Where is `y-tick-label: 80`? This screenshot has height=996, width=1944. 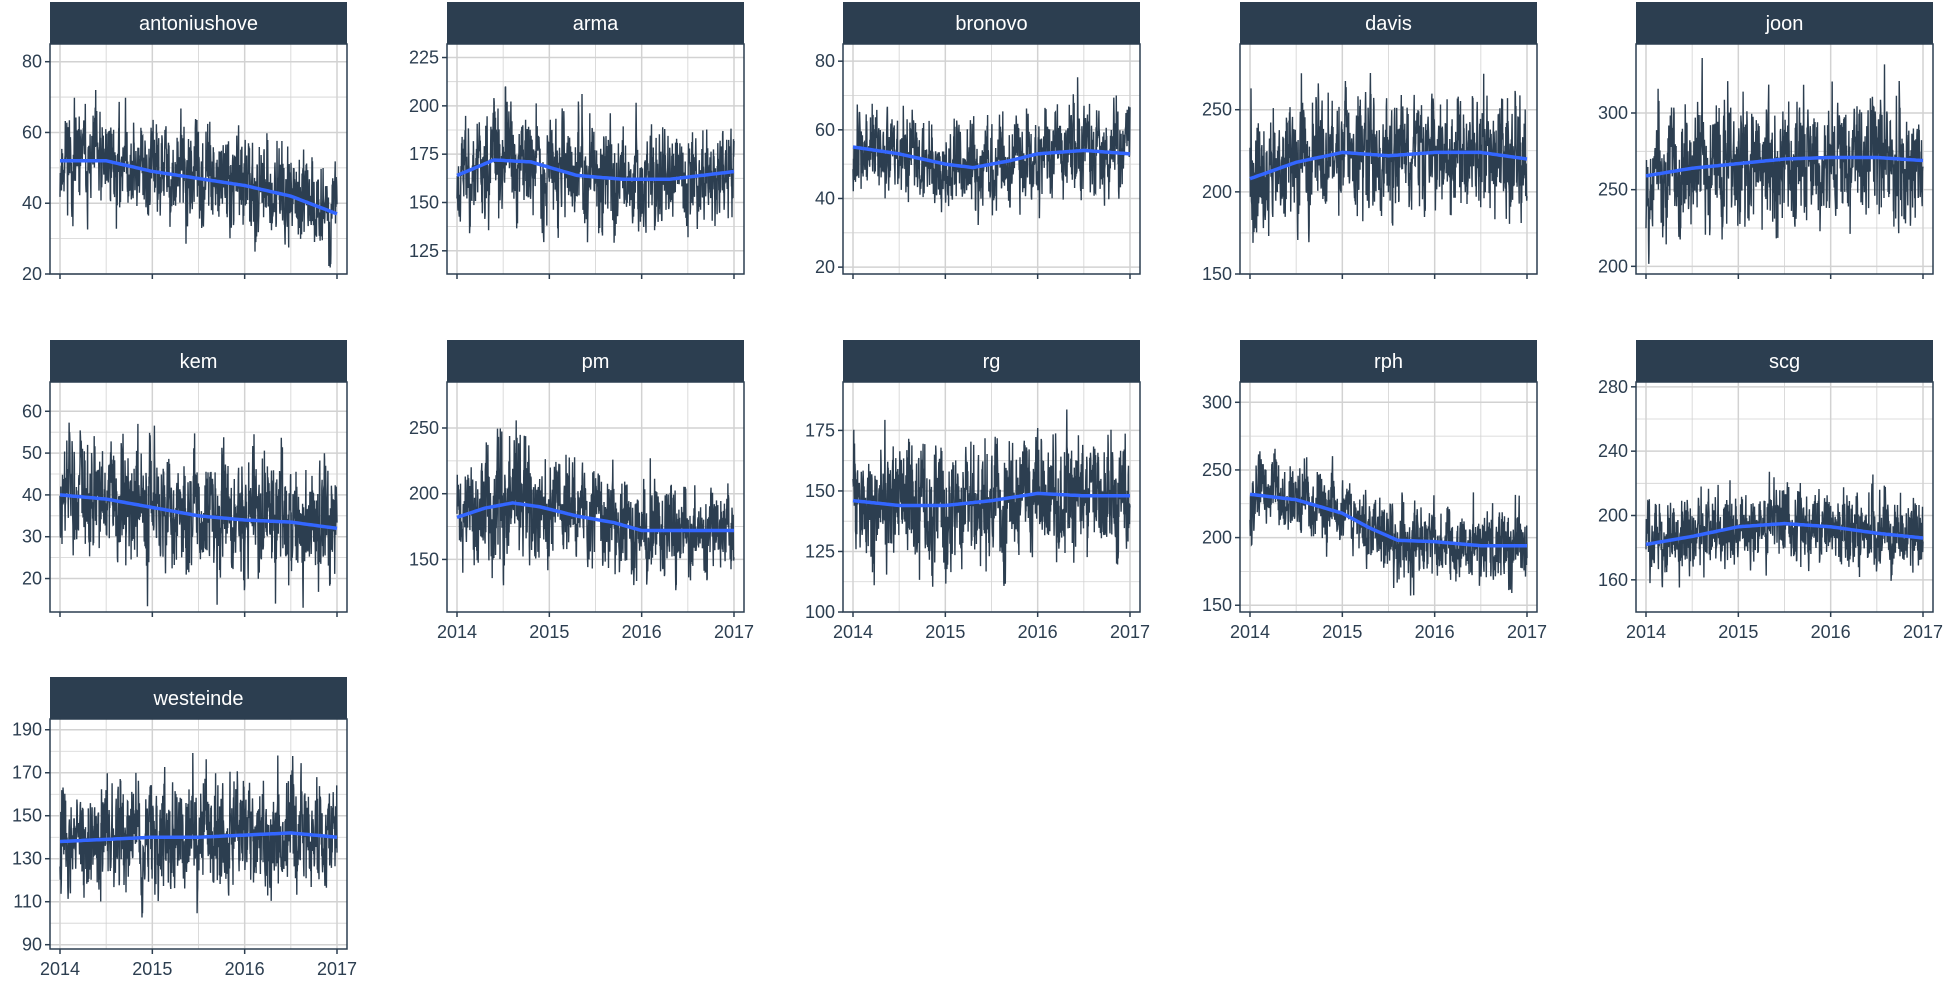 y-tick-label: 80 is located at coordinates (32, 62).